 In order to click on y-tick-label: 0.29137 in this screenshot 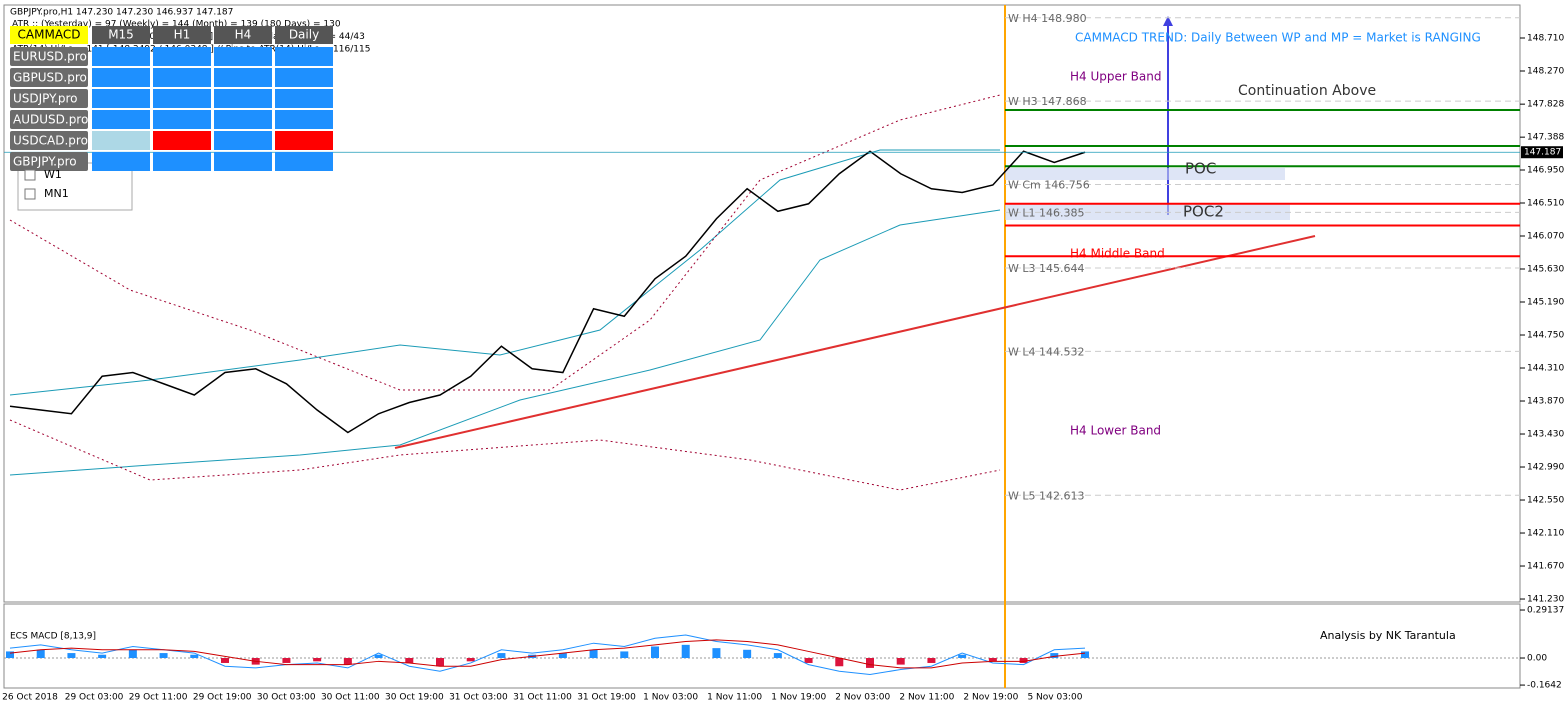, I will do `click(1545, 611)`.